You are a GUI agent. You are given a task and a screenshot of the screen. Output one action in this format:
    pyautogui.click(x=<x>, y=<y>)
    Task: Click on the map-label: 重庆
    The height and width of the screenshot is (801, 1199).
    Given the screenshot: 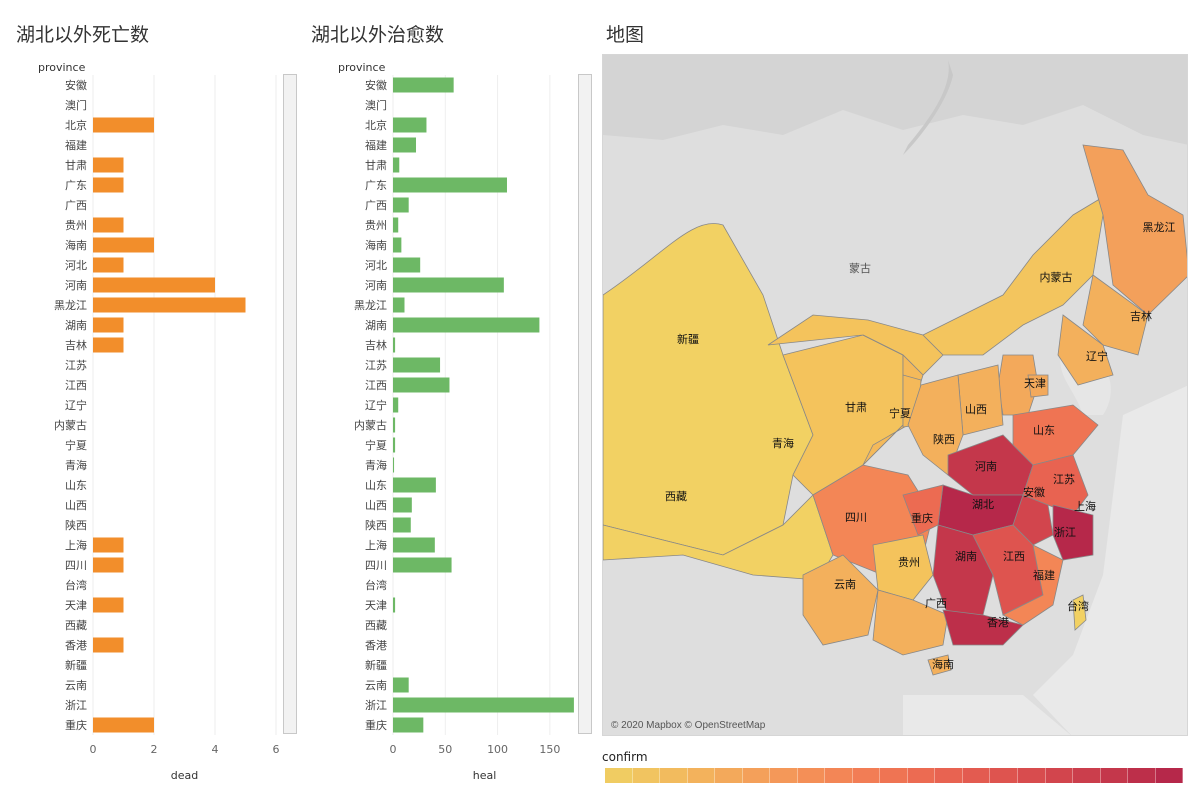 What is the action you would take?
    pyautogui.click(x=922, y=518)
    